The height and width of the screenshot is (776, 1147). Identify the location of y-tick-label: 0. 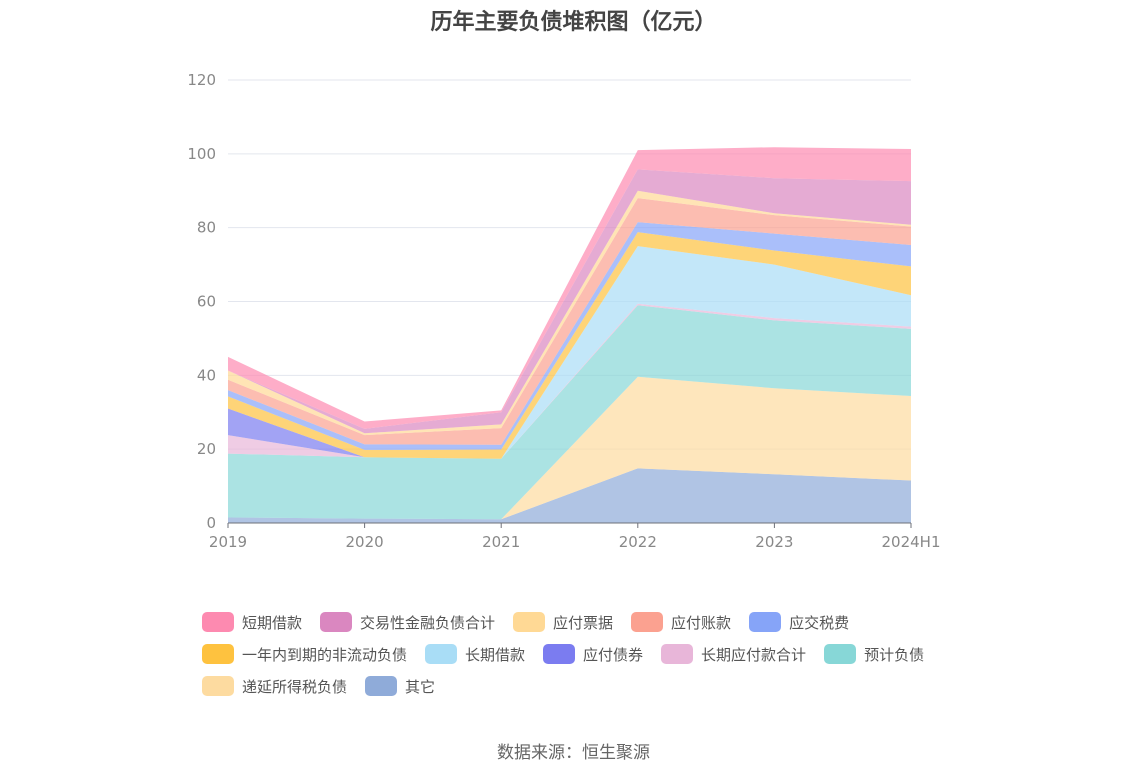
(211, 523).